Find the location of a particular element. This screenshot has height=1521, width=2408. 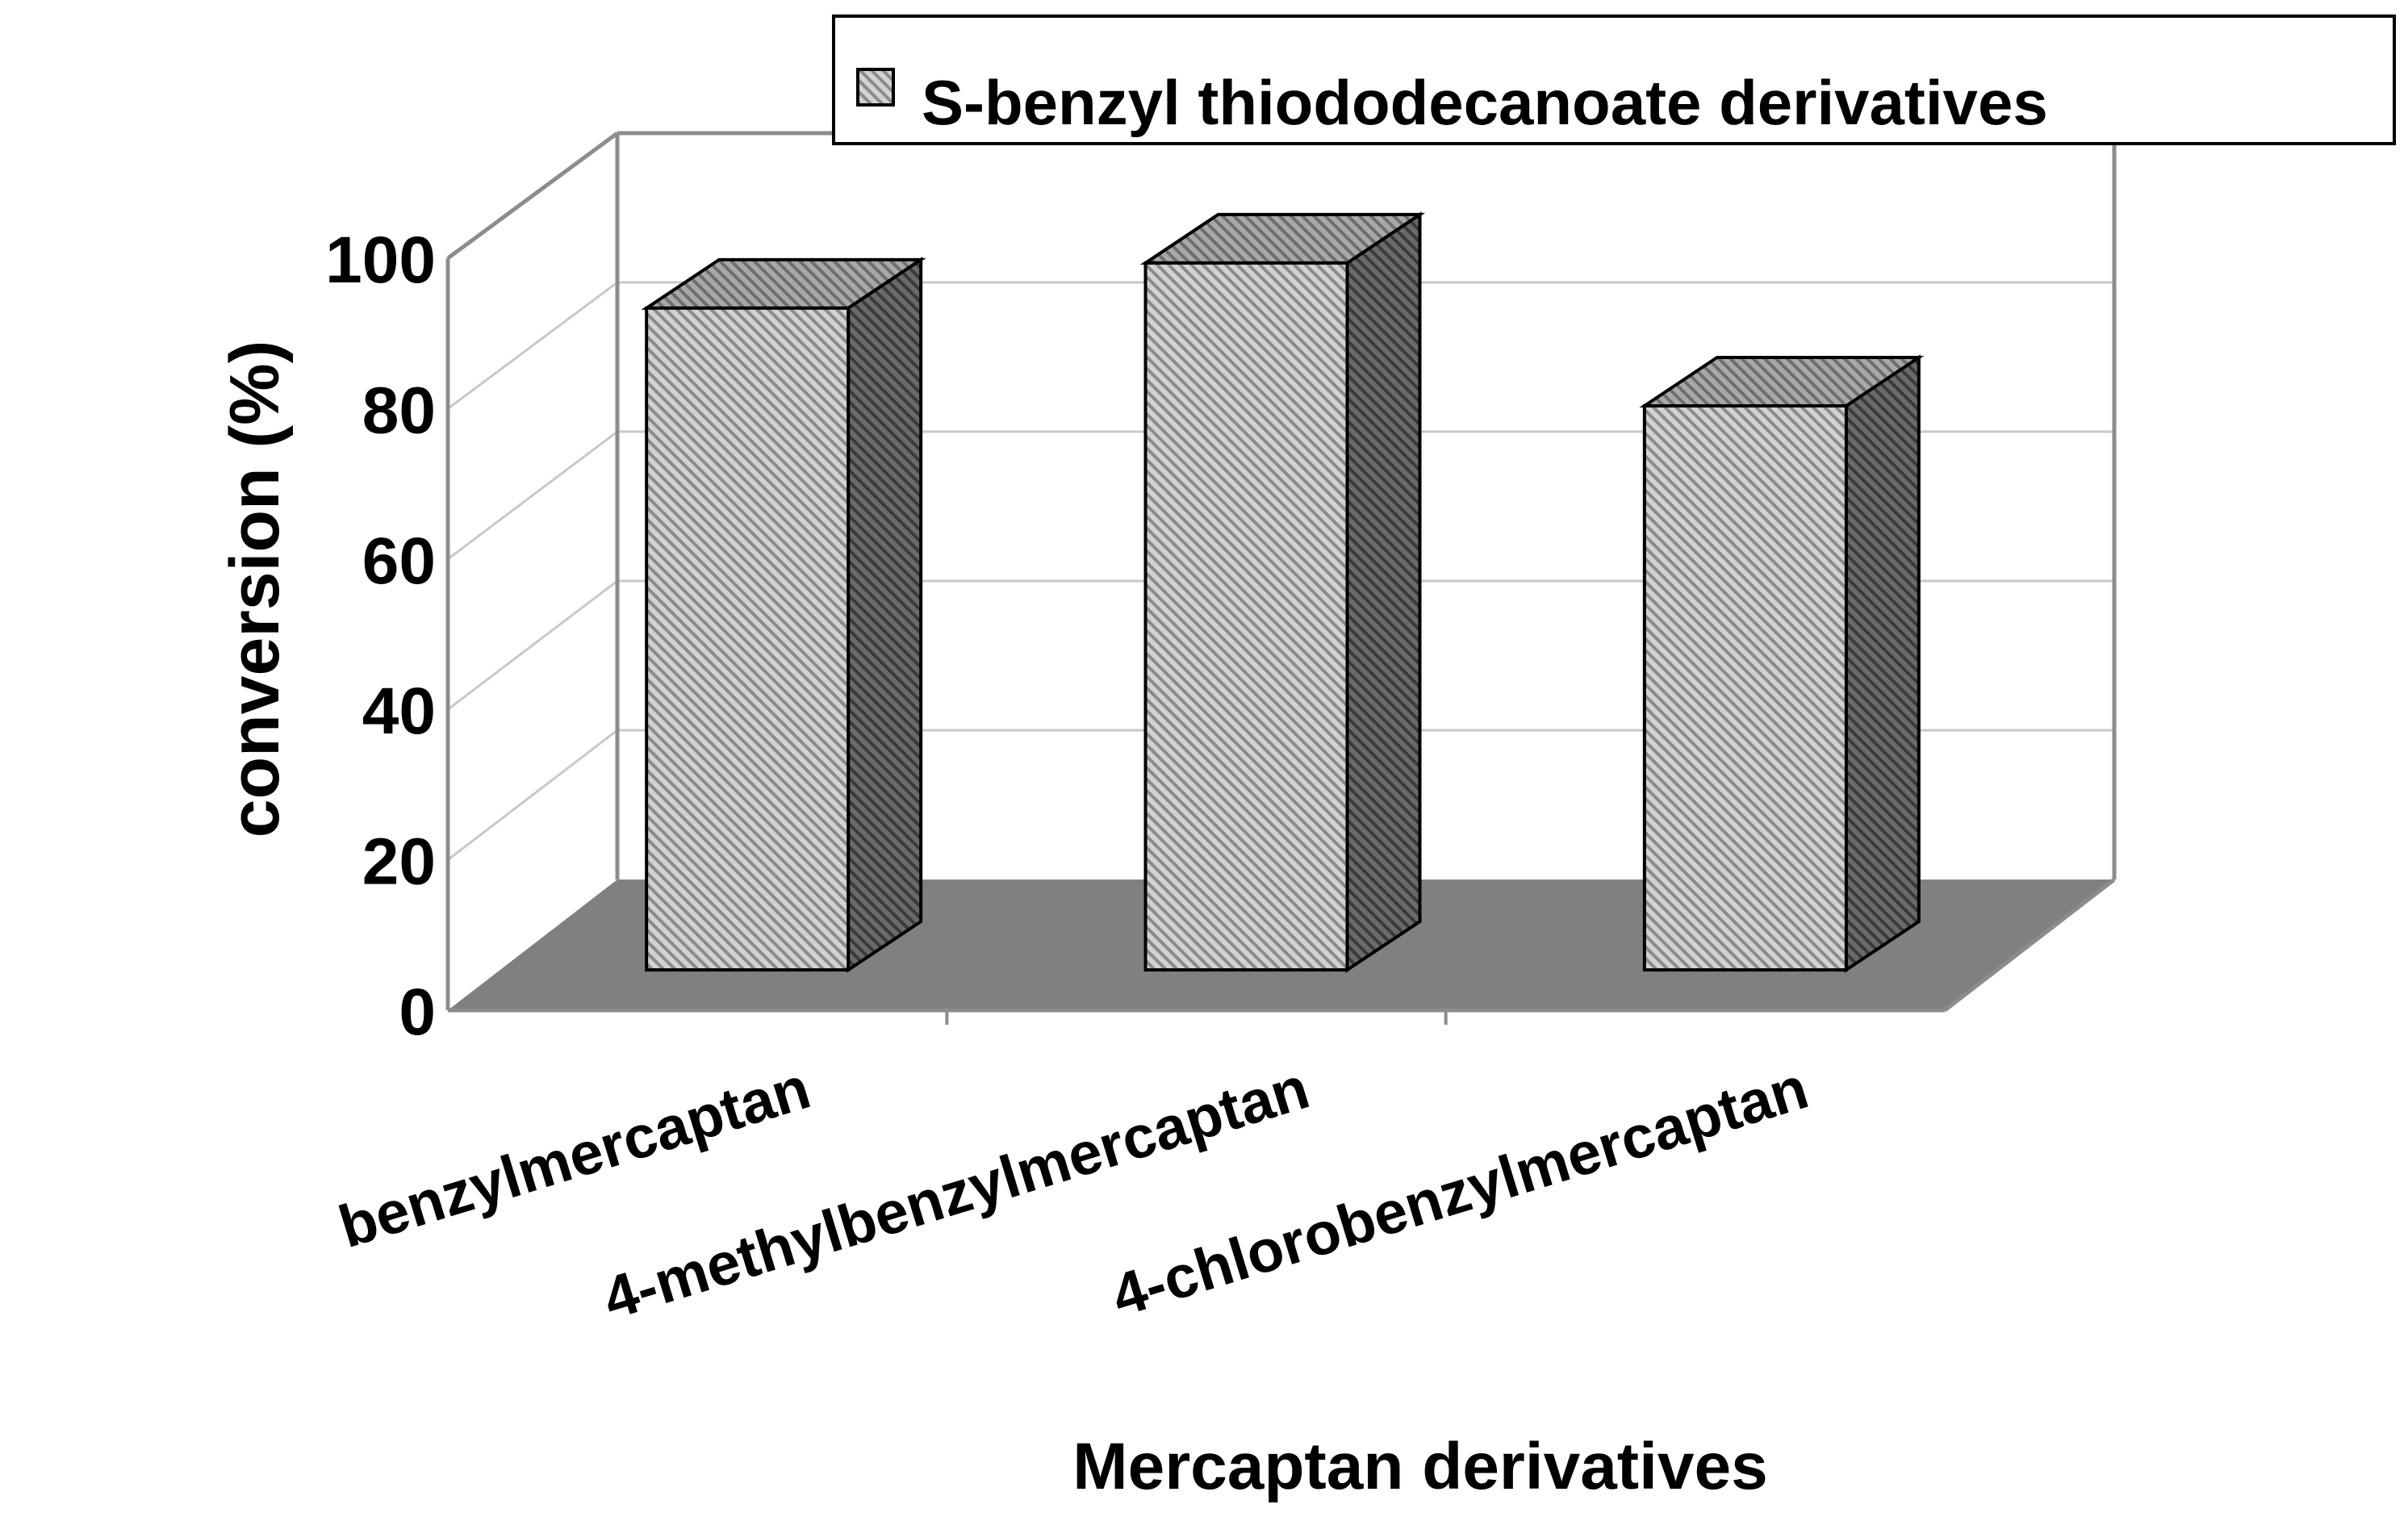

y-tick-label: 20 is located at coordinates (399, 862).